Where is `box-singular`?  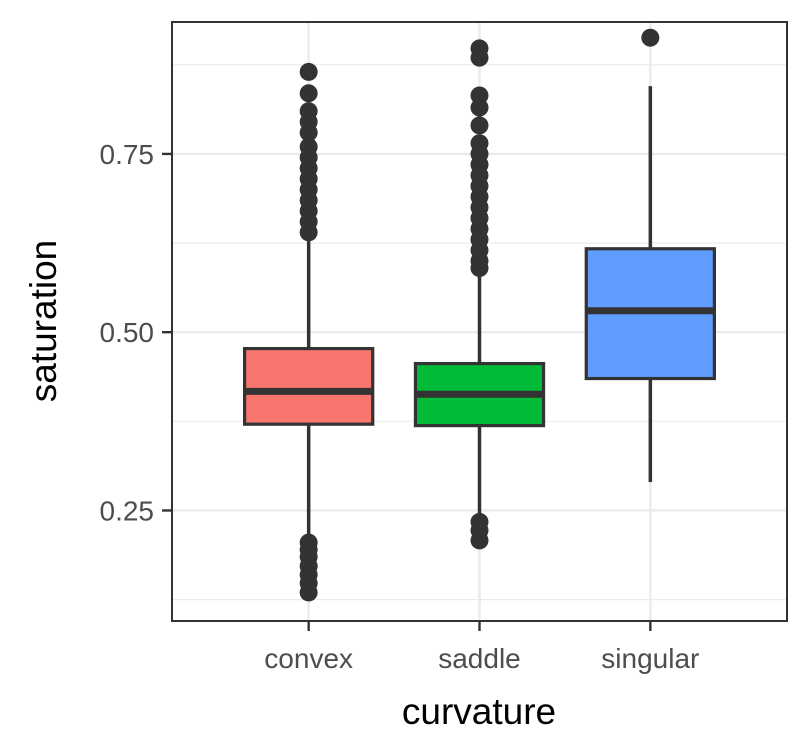
box-singular is located at coordinates (650, 255).